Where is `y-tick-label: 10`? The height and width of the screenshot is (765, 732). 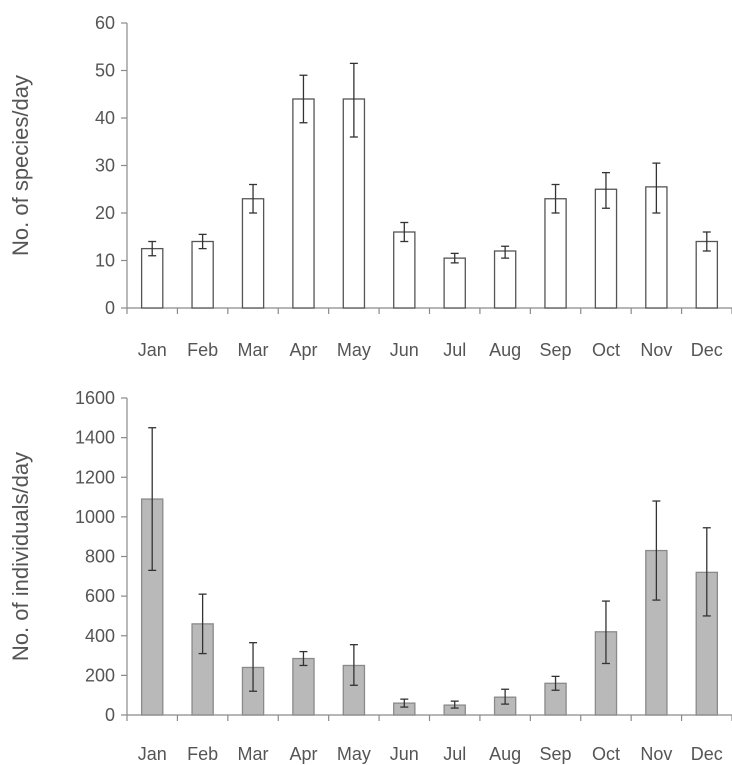
y-tick-label: 10 is located at coordinates (105, 261).